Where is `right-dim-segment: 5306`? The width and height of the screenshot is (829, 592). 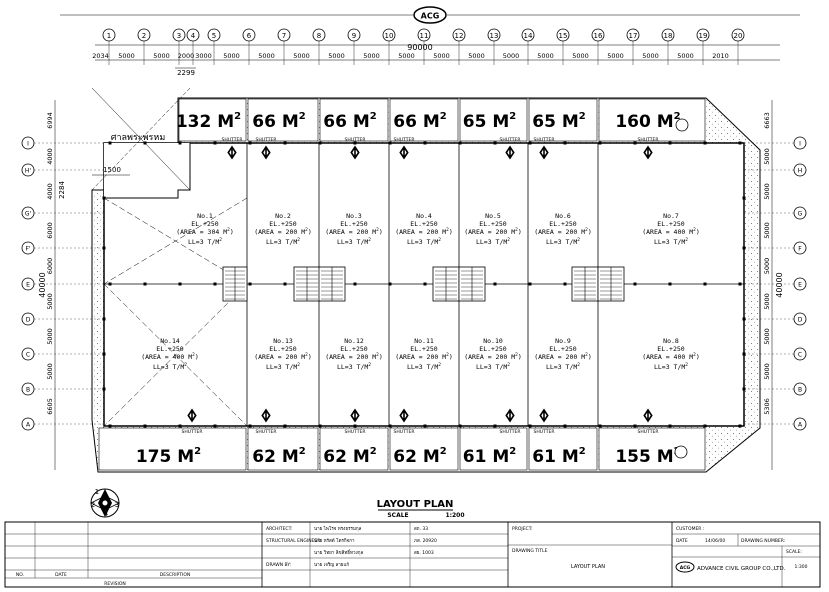
right-dim-segment: 5306 is located at coordinates (767, 406).